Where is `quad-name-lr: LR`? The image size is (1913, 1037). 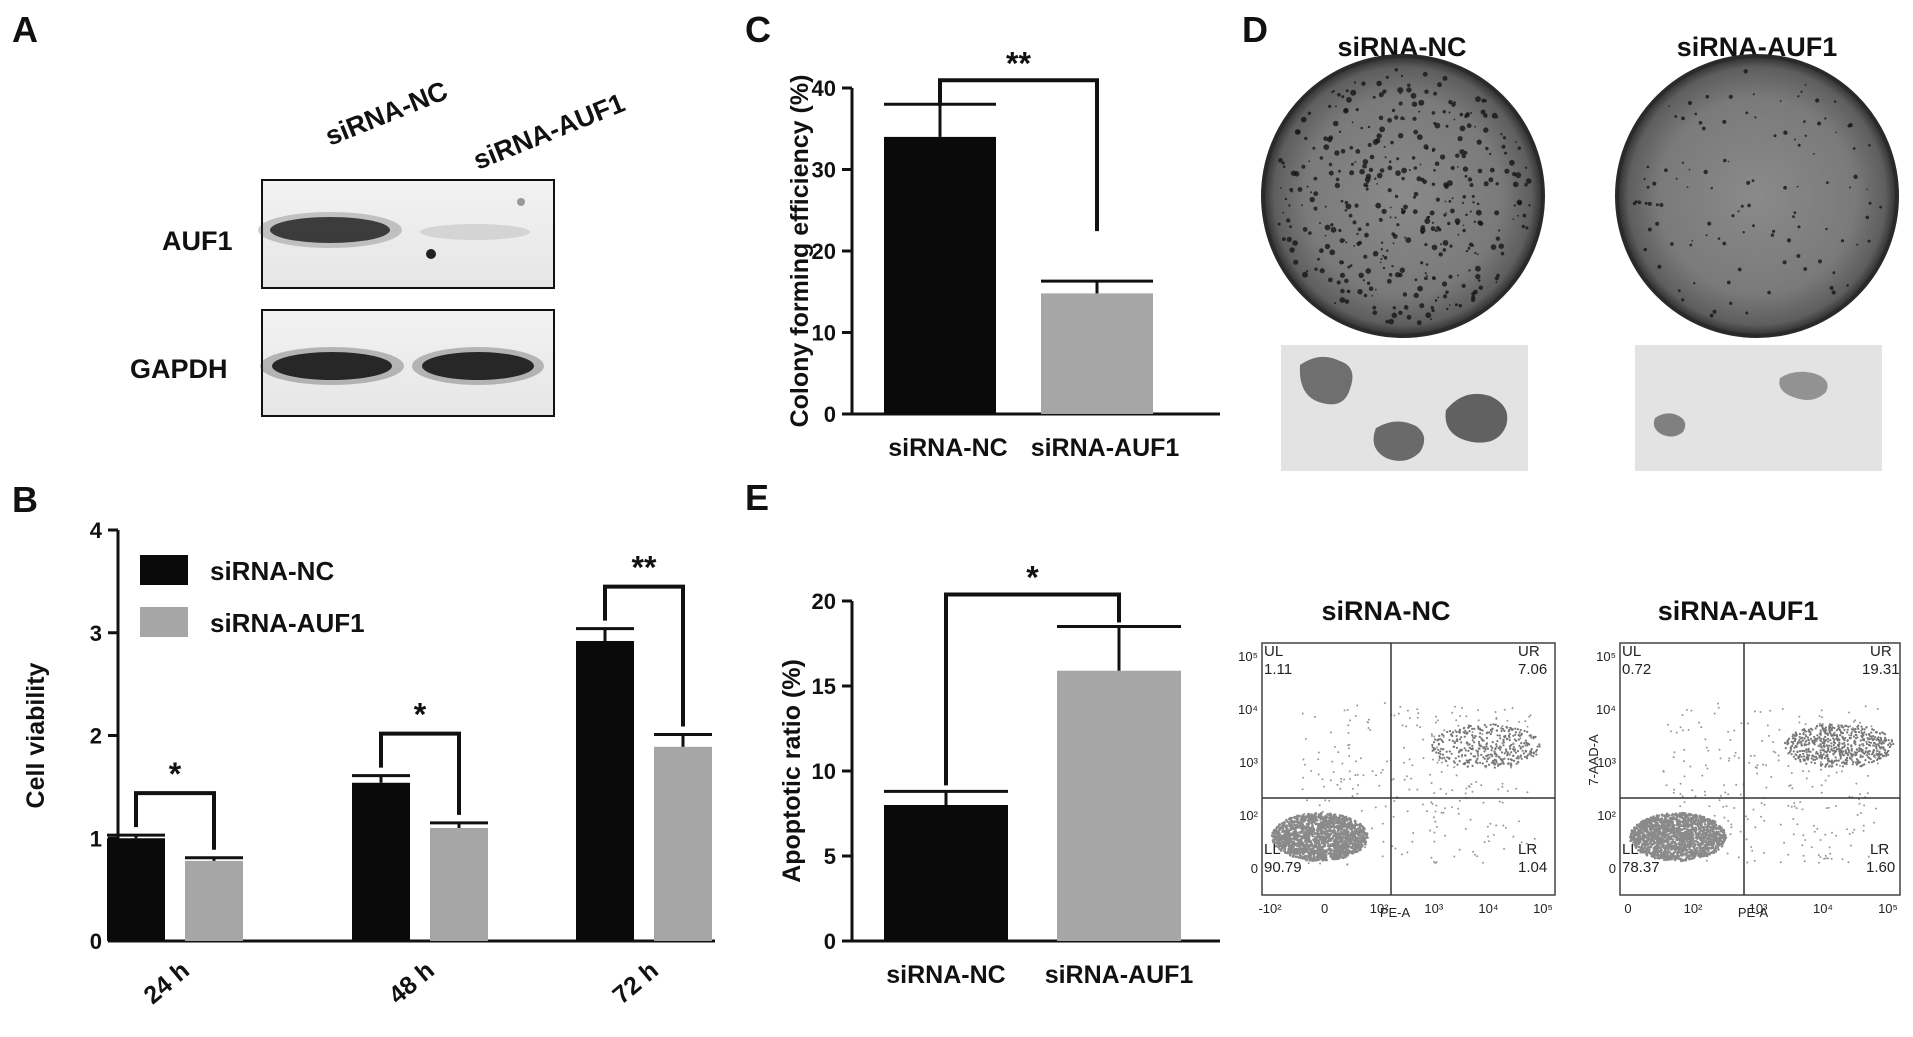
quad-name-lr: LR is located at coordinates (1527, 849).